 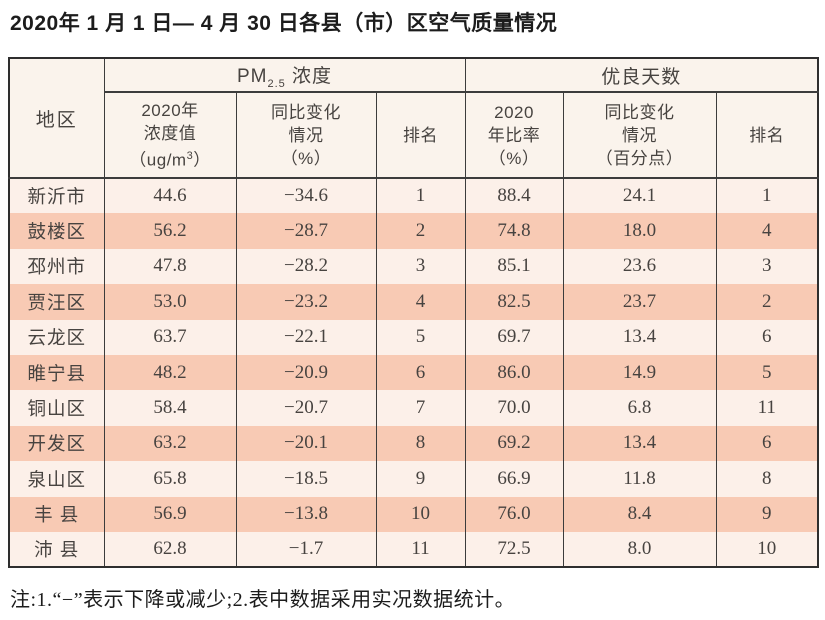 I want to click on region-cell: 丰 县, so click(x=56, y=514).